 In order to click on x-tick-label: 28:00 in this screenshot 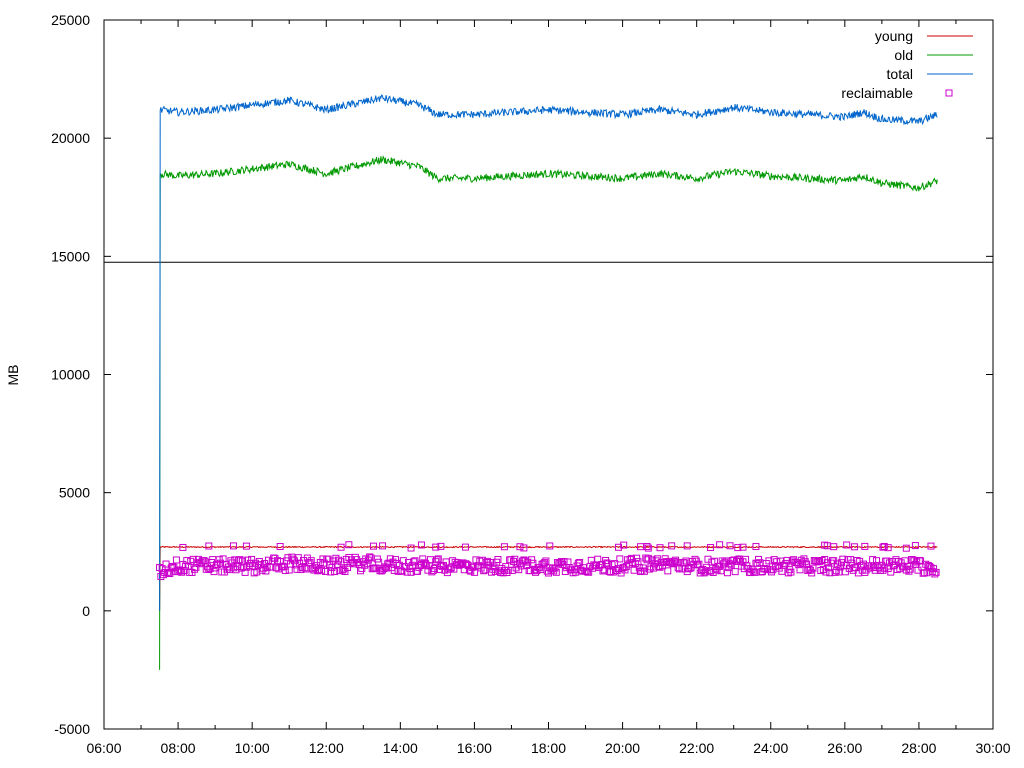, I will do `click(918, 748)`.